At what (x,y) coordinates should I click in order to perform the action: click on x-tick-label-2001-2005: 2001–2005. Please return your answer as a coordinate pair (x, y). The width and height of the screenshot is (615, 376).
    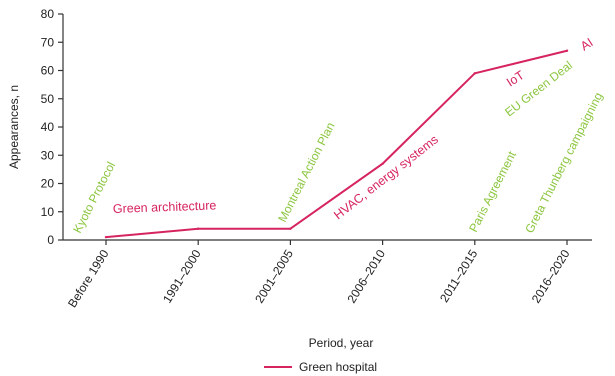
    Looking at the image, I should click on (274, 276).